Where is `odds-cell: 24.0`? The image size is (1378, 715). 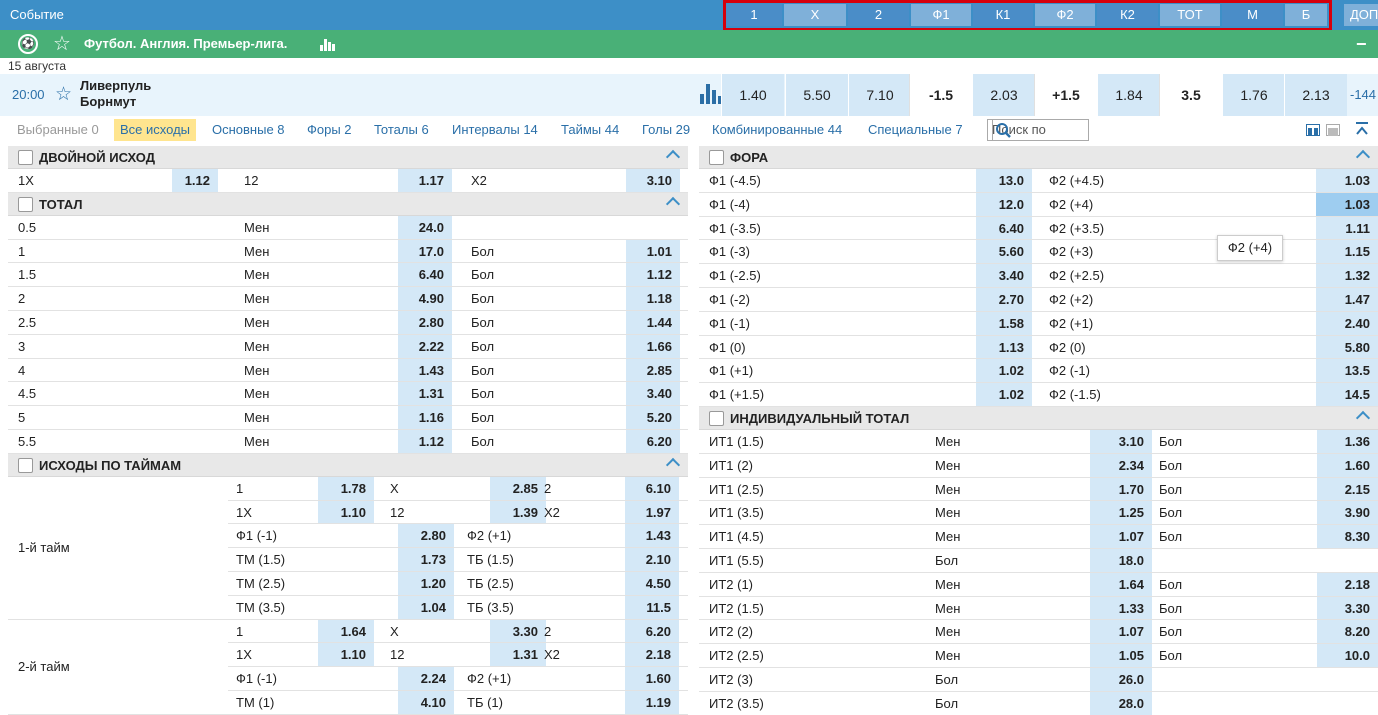
odds-cell: 24.0 is located at coordinates (425, 227).